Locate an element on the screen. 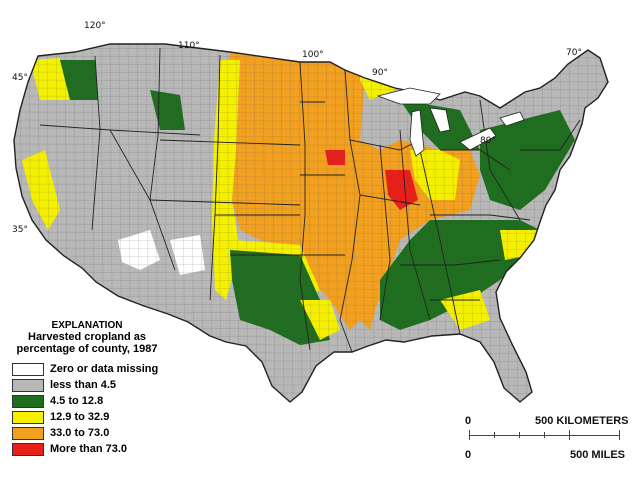  region-mid-southeast is located at coordinates (460, 275).